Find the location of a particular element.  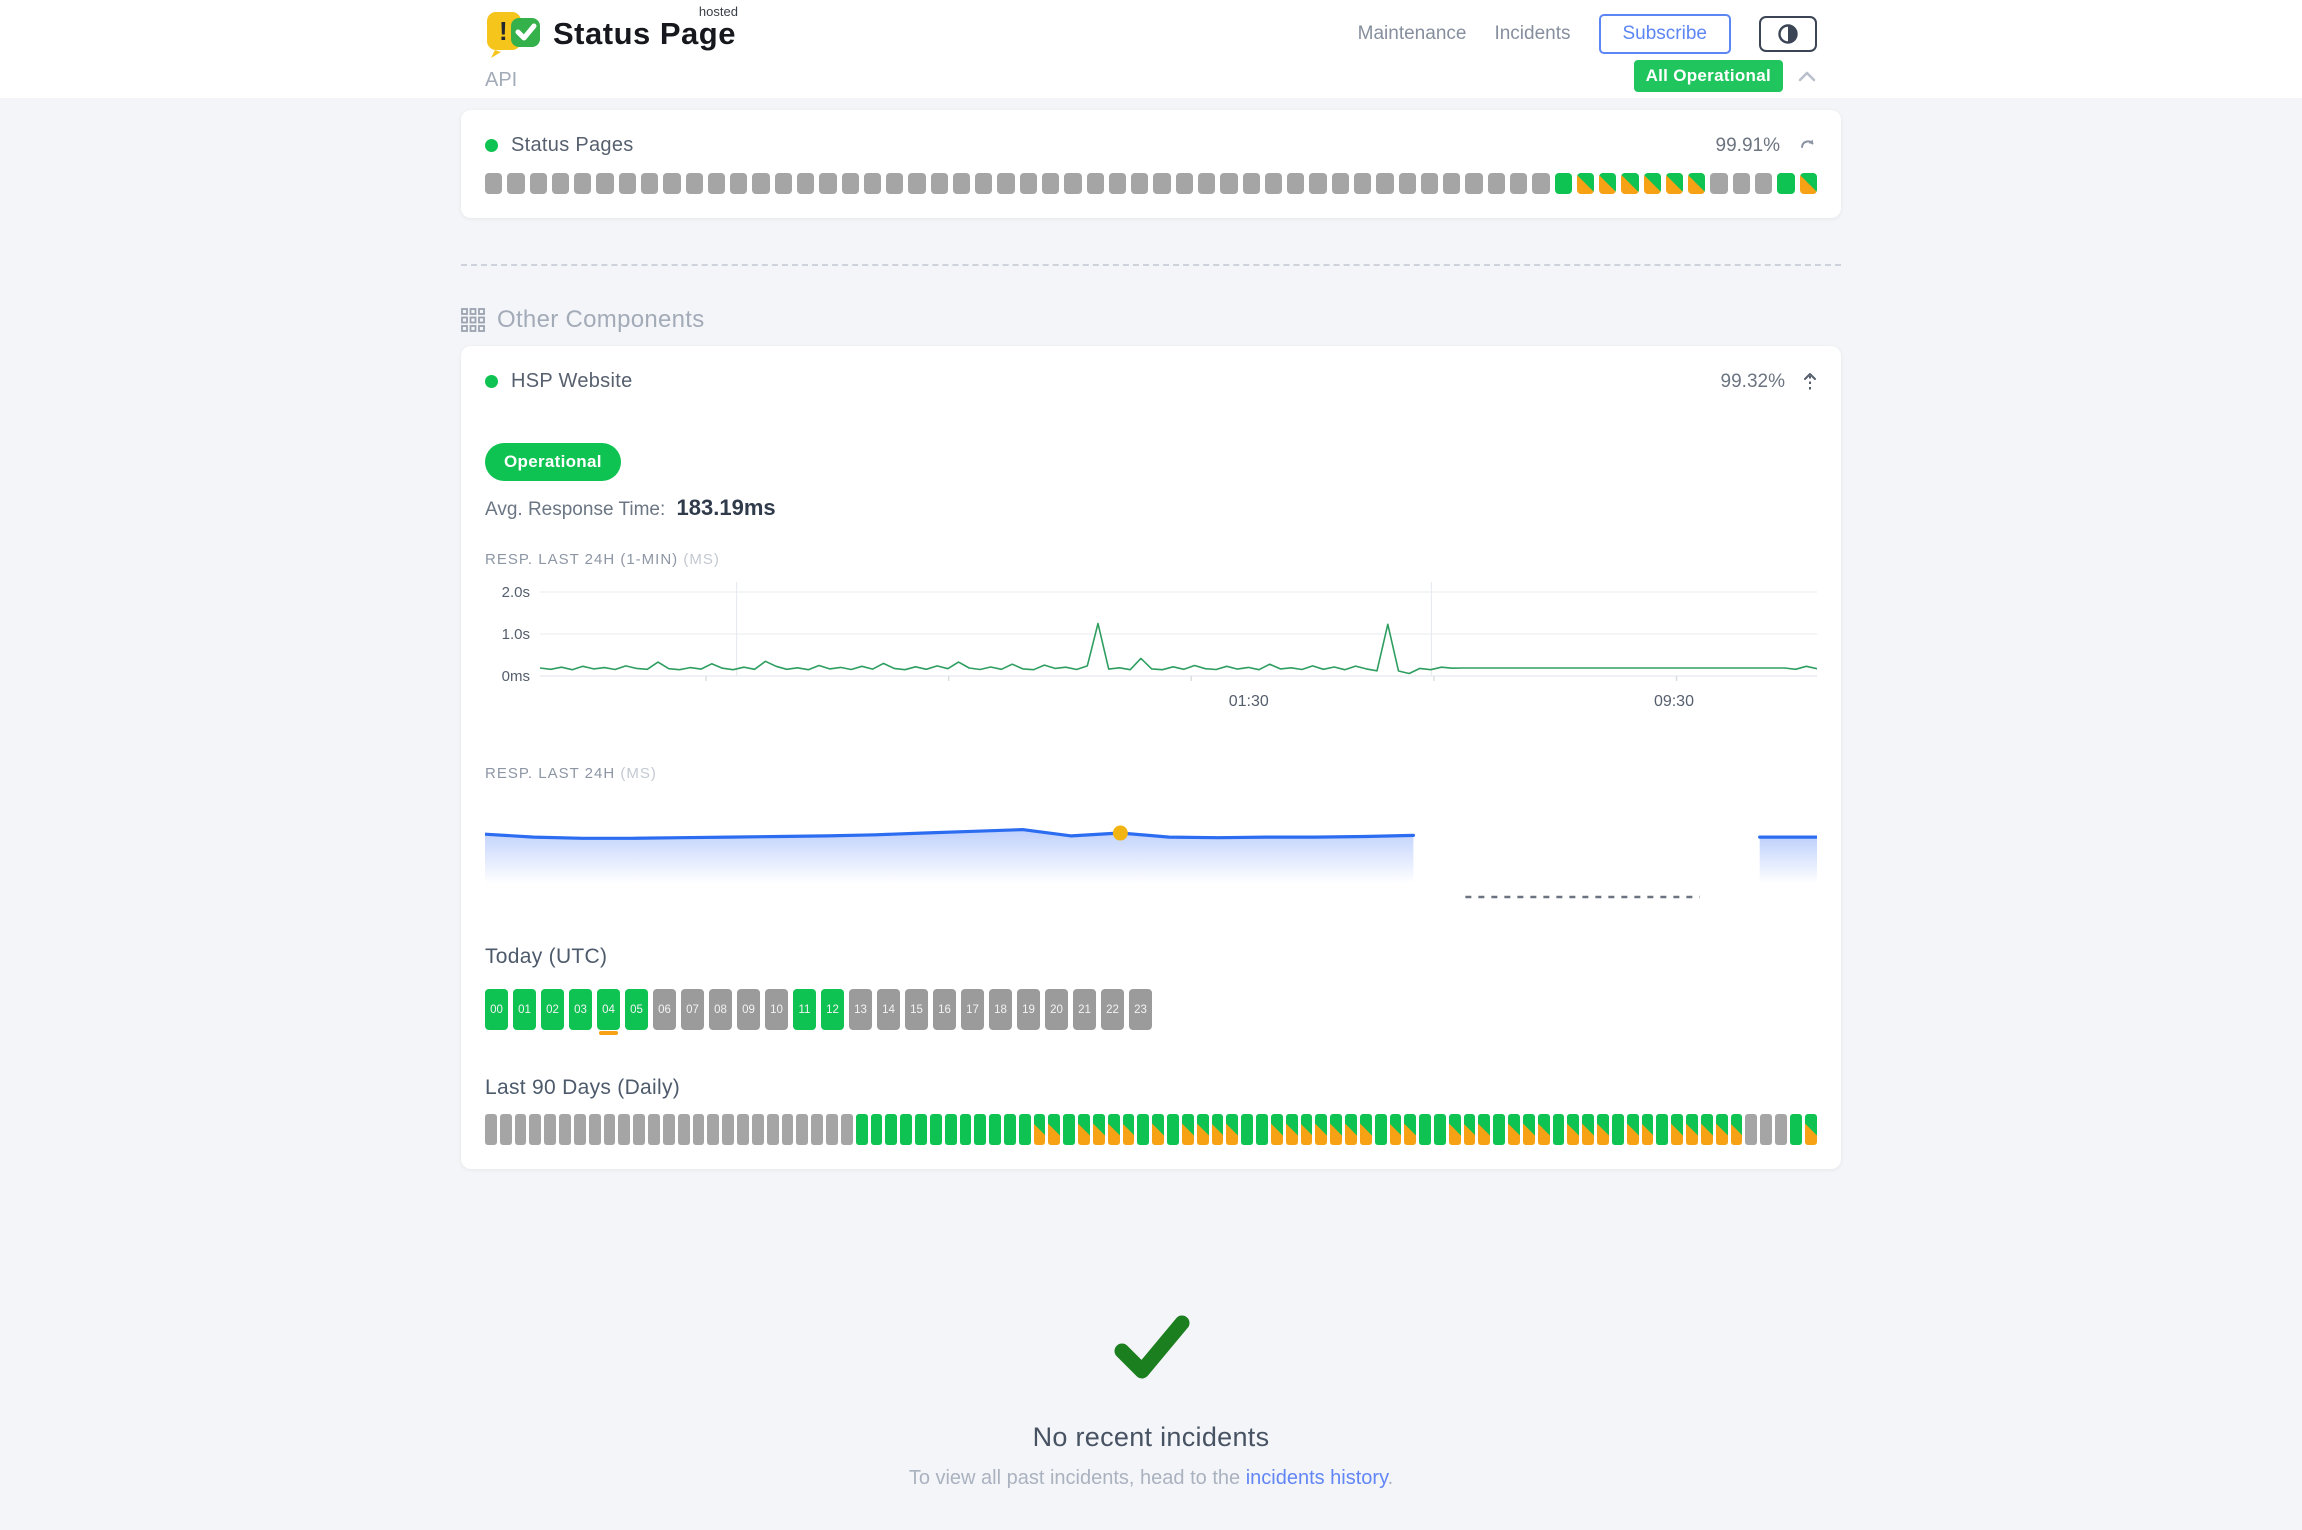

hour-block-20: 20 is located at coordinates (1056, 1009).